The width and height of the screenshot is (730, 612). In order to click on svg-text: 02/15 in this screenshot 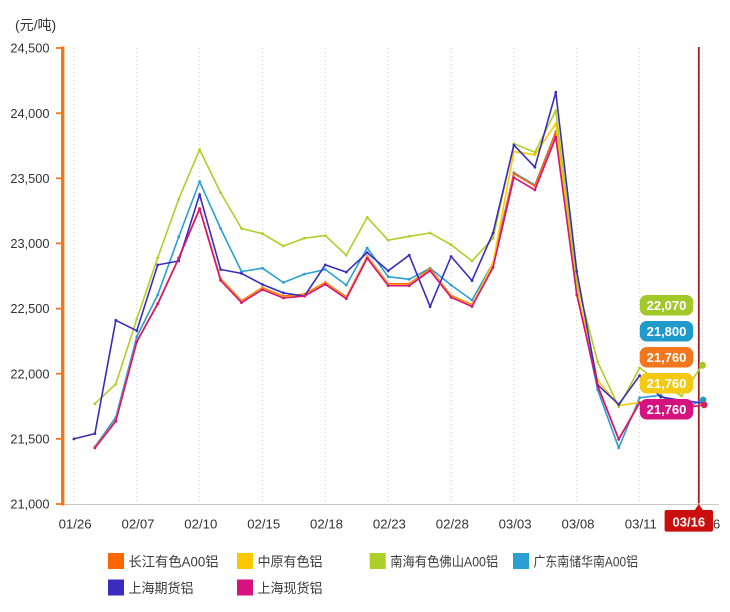, I will do `click(263, 524)`.